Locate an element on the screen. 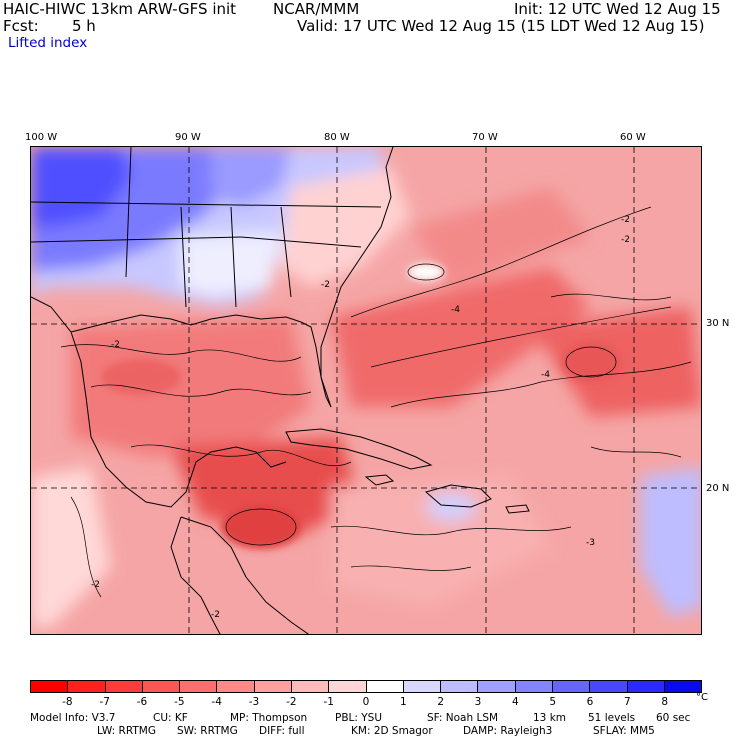  field-name: Lifted index is located at coordinates (48, 43).